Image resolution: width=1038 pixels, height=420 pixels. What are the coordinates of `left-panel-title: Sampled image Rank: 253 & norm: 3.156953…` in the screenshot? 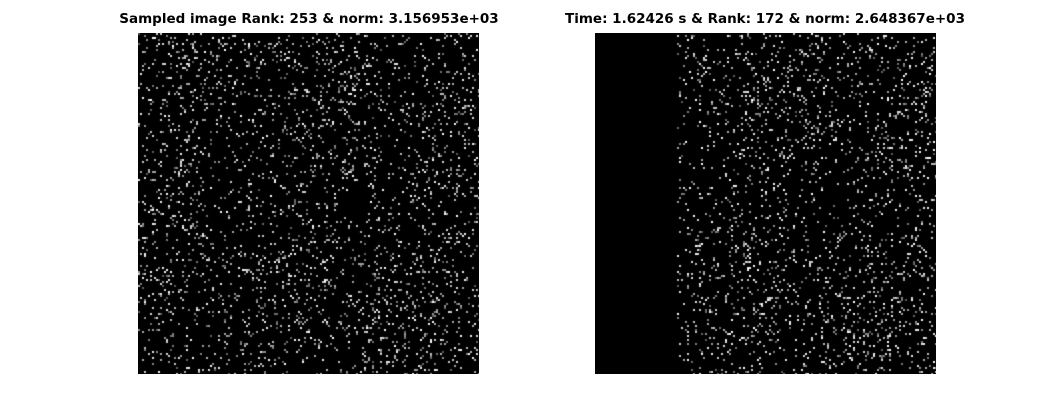 It's located at (309, 19).